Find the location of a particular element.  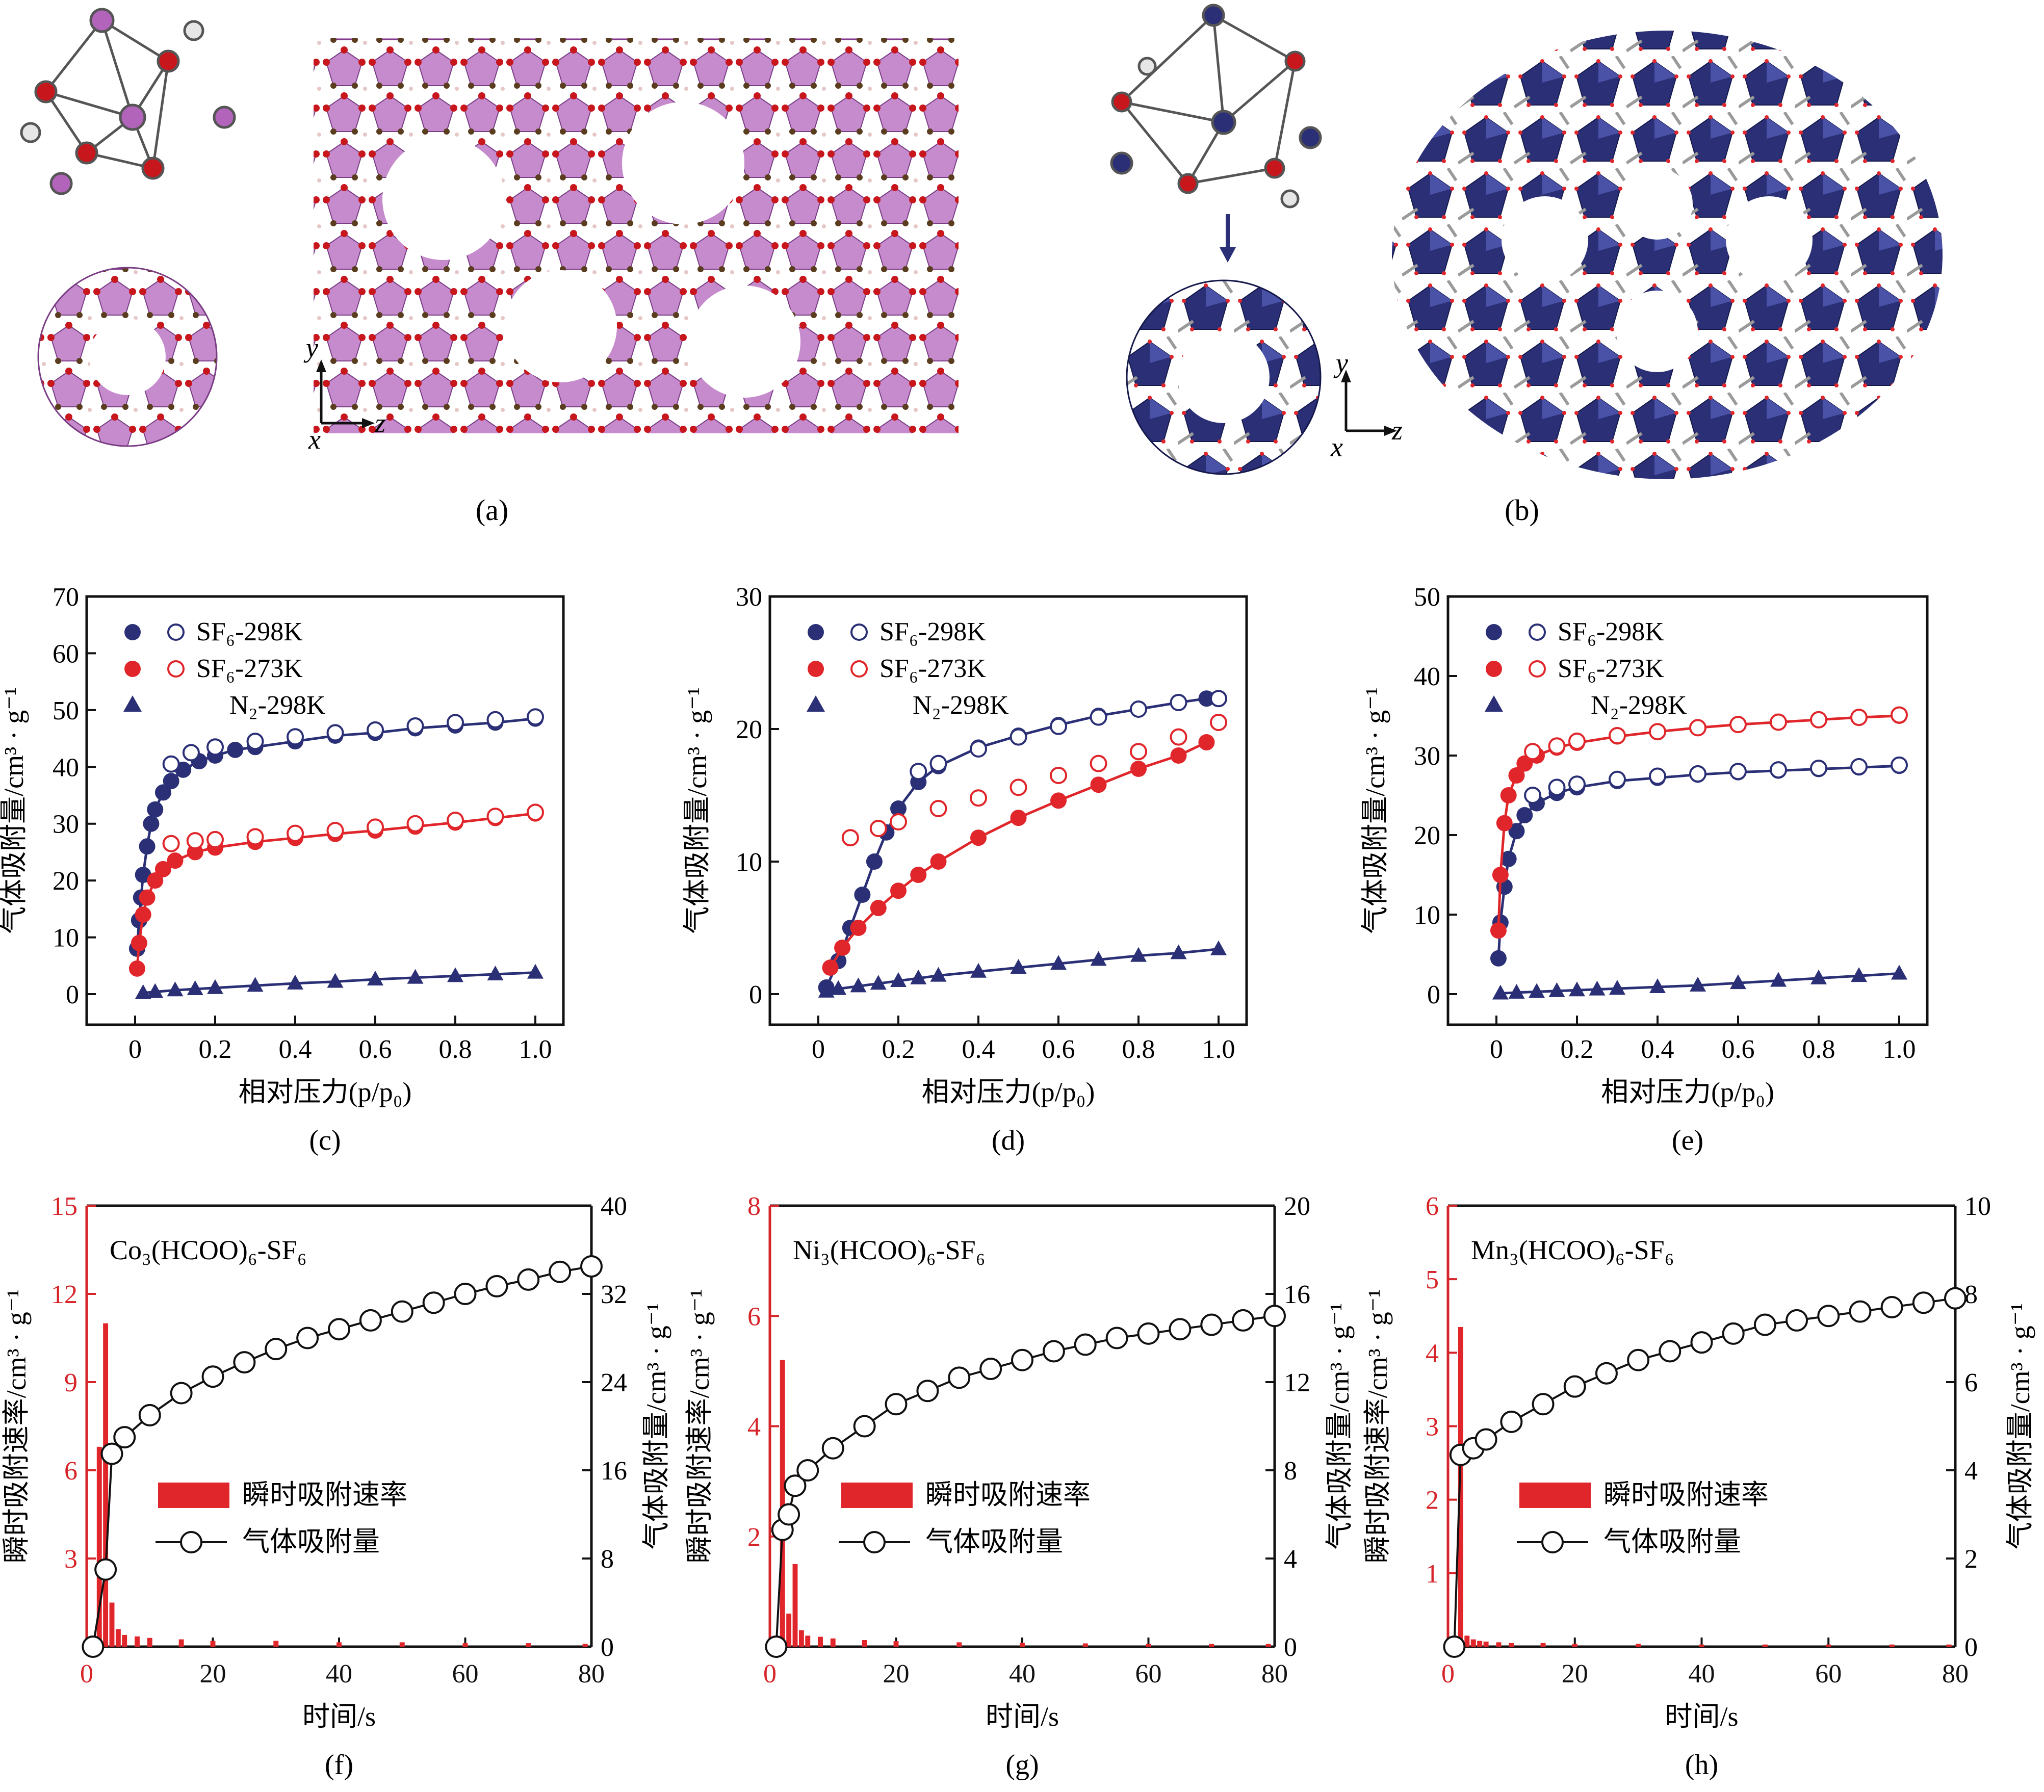

y-tick-label: 20 is located at coordinates (749, 729).